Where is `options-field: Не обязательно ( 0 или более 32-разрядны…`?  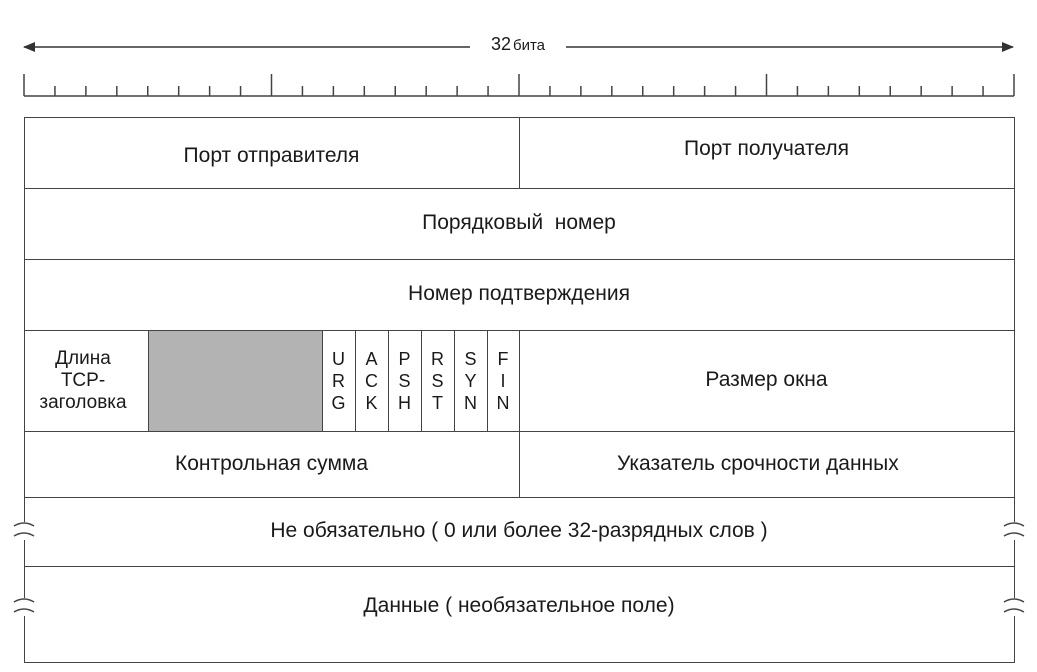
options-field: Не обязательно ( 0 или более 32-разрядны… is located at coordinates (519, 531).